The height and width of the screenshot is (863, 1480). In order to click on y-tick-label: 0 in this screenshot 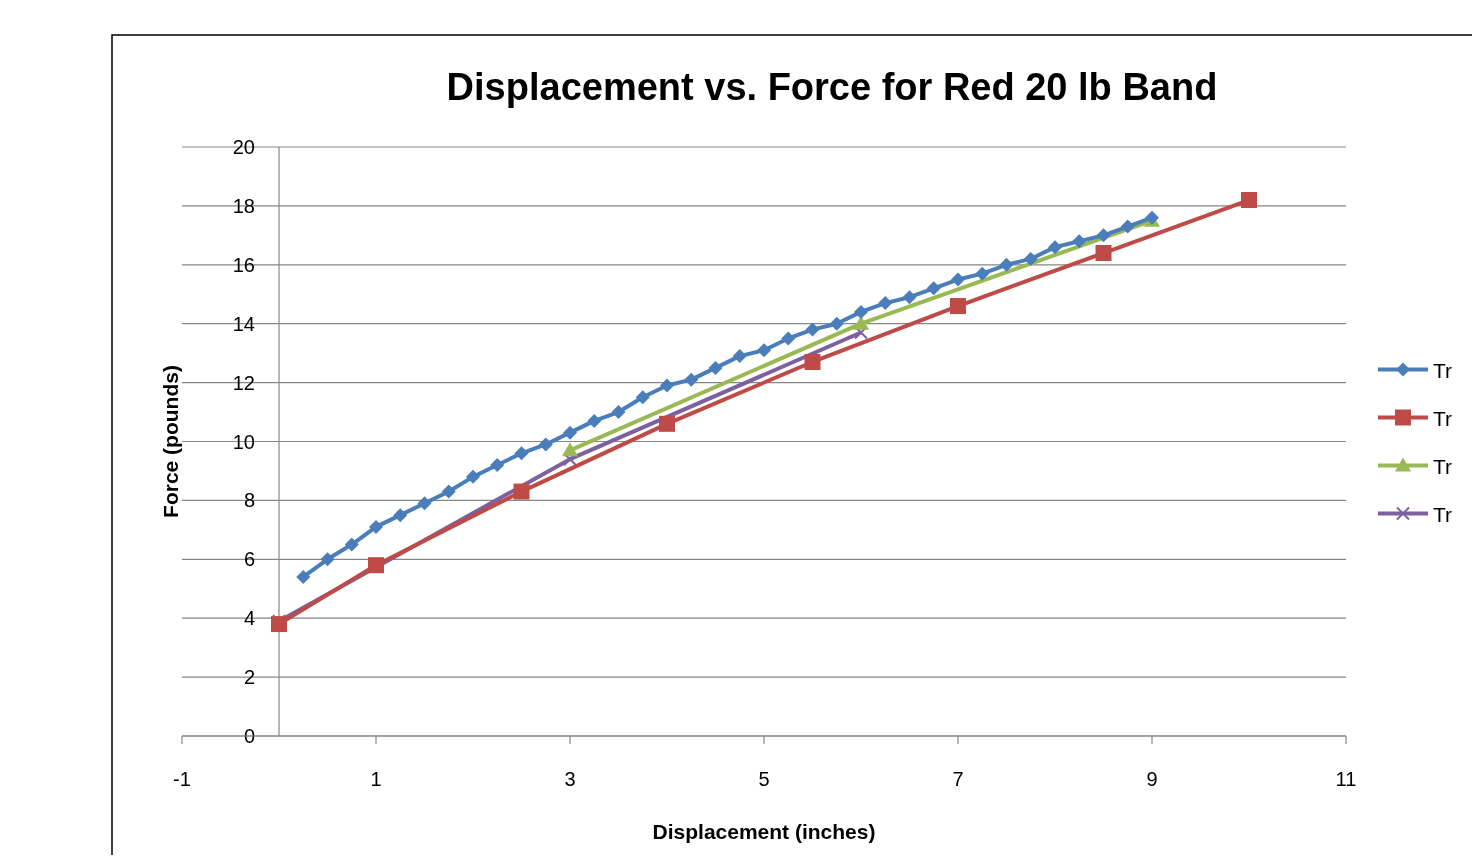, I will do `click(249, 736)`.